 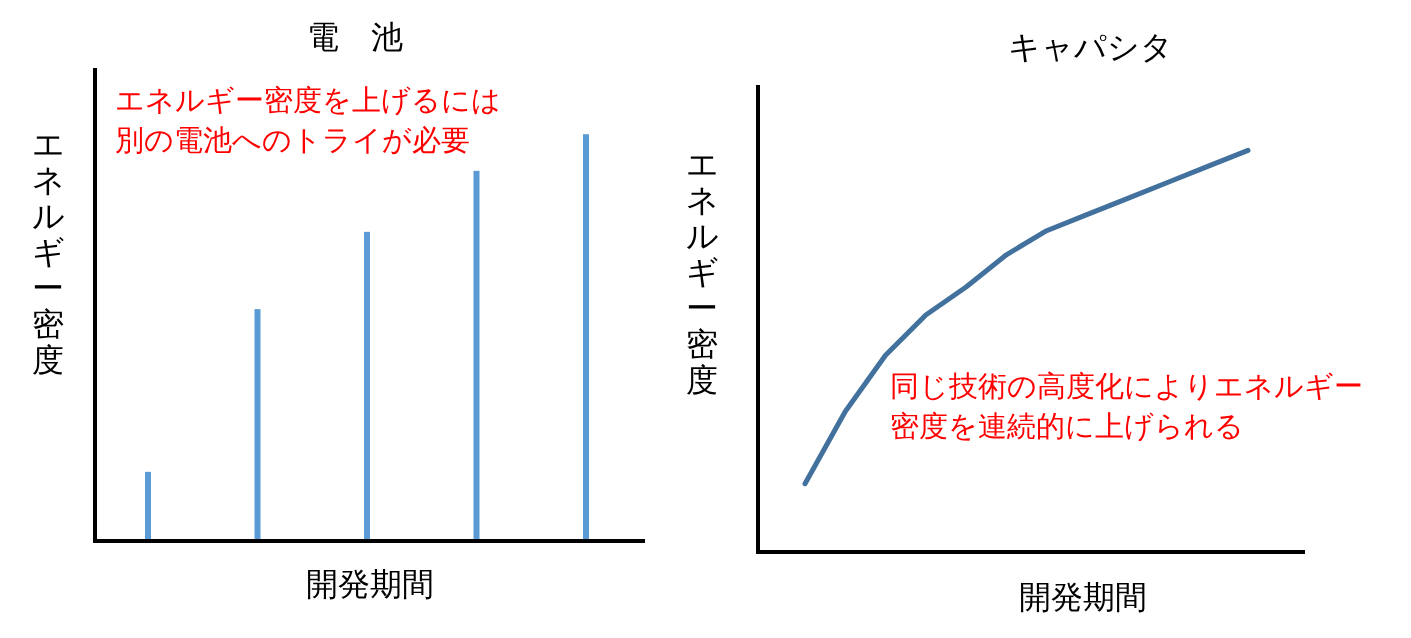 What do you see at coordinates (1090, 47) in the screenshot?
I see `chart-title: キャパシタ` at bounding box center [1090, 47].